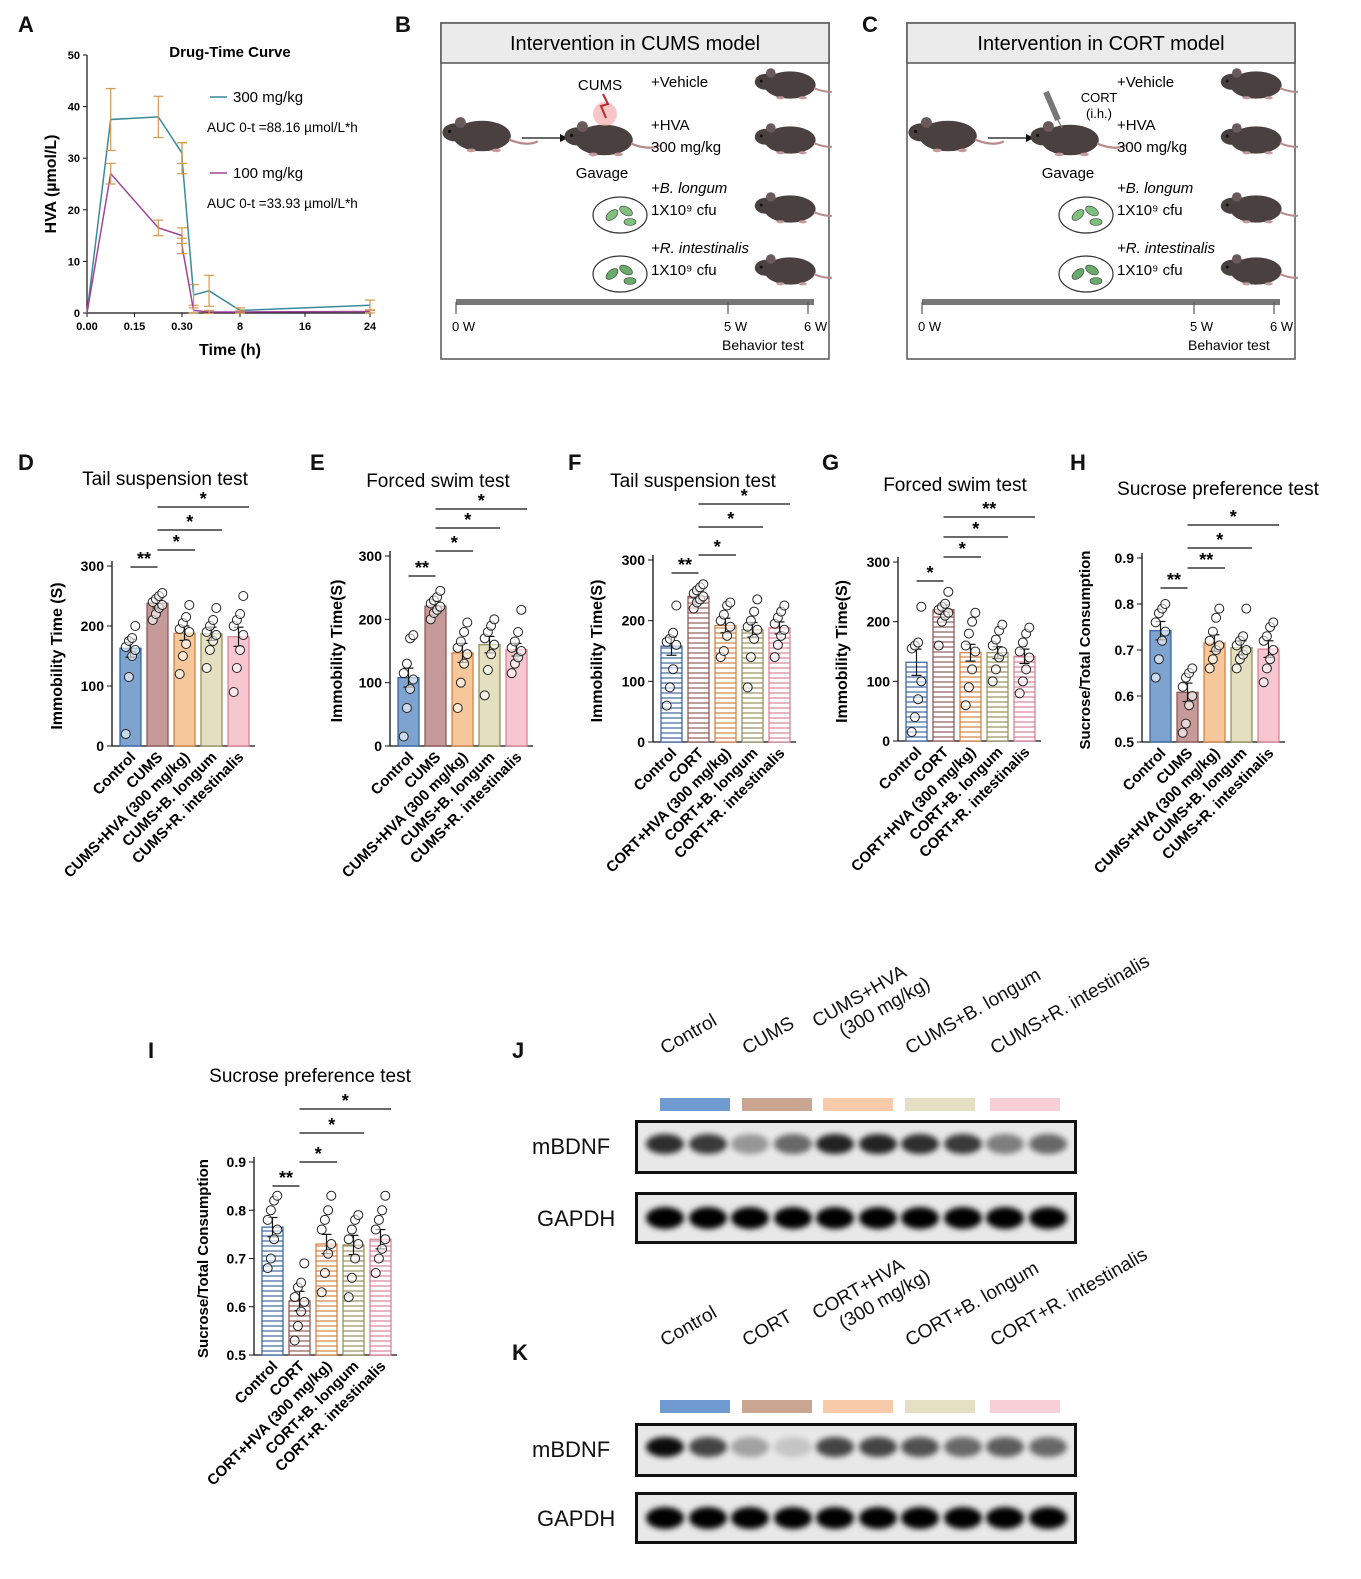 This screenshot has height=1579, width=1361. I want to click on bacteria-icon, so click(620, 274).